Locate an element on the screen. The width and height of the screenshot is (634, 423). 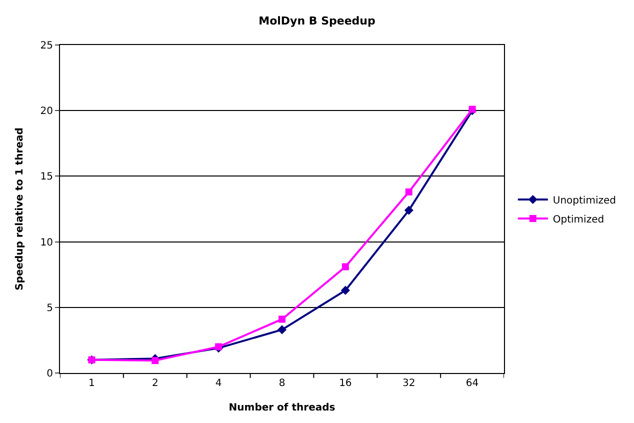
y-tick-label: 10 is located at coordinates (46, 242).